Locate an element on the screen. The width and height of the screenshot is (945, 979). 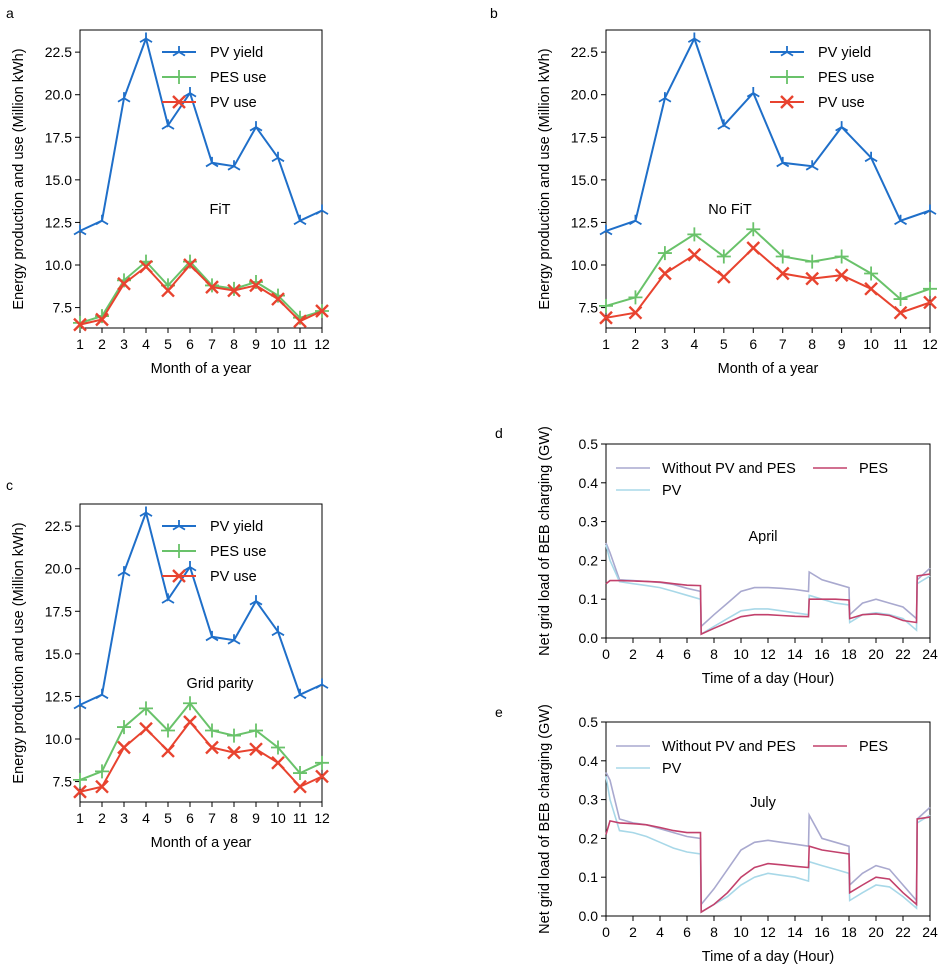
x-tick-label: 5 is located at coordinates (724, 344).